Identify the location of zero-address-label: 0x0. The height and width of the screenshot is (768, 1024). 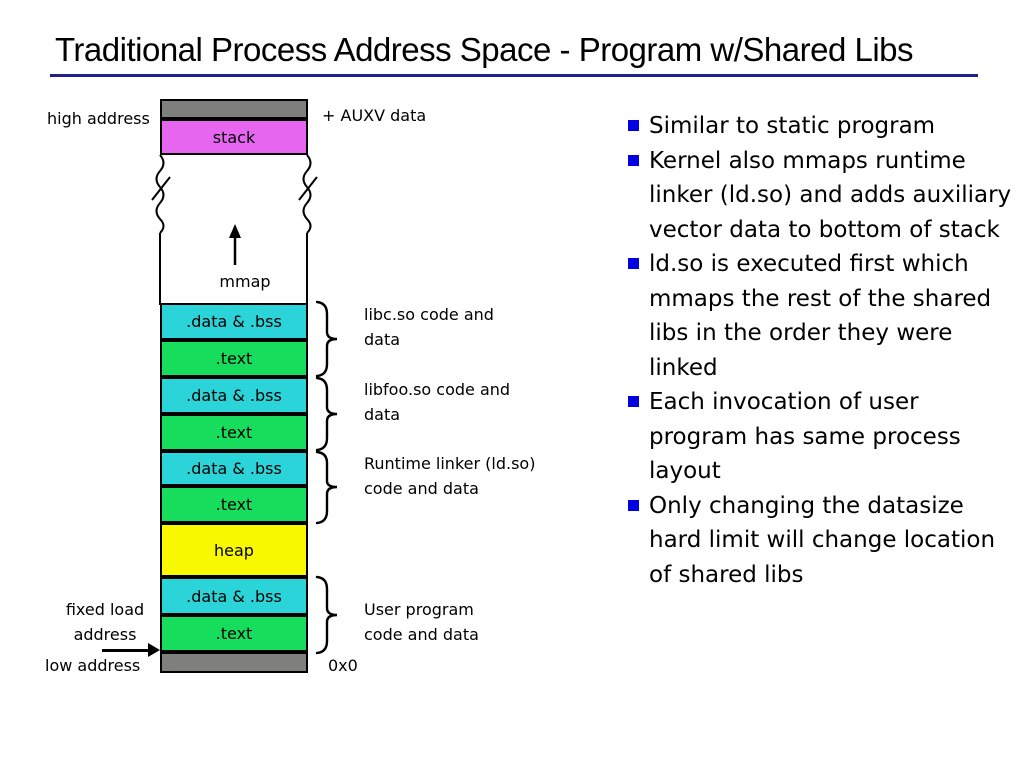
(343, 665).